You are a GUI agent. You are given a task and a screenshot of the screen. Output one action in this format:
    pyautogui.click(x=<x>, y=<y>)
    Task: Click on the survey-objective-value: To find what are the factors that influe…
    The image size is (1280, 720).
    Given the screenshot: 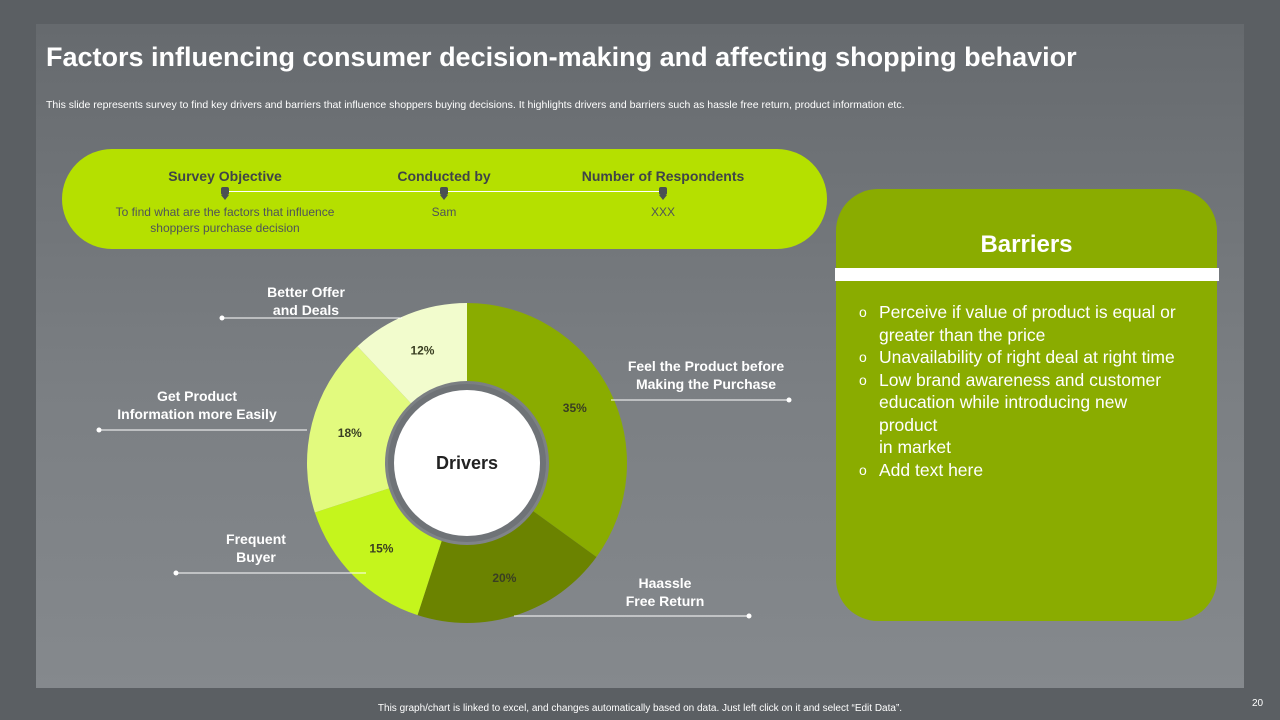 What is the action you would take?
    pyautogui.click(x=225, y=220)
    